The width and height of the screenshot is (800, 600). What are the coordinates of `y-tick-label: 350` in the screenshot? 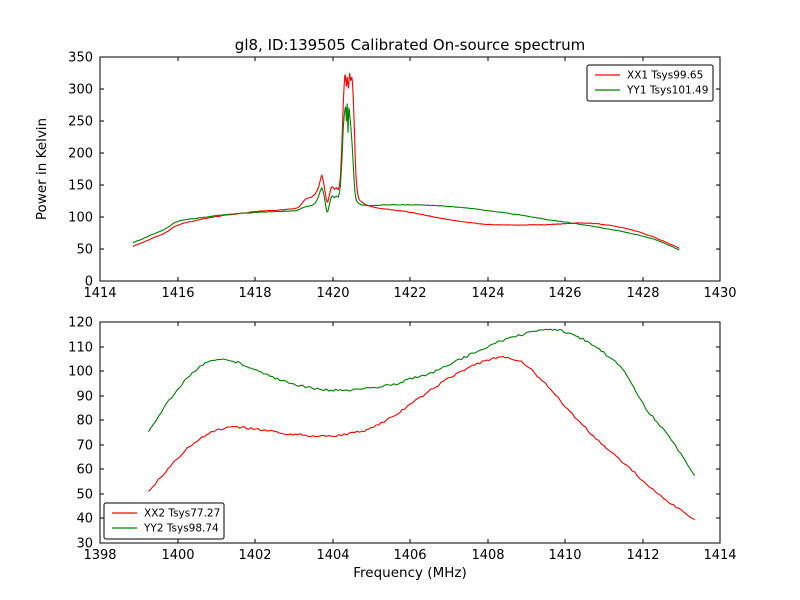 It's located at (80, 58).